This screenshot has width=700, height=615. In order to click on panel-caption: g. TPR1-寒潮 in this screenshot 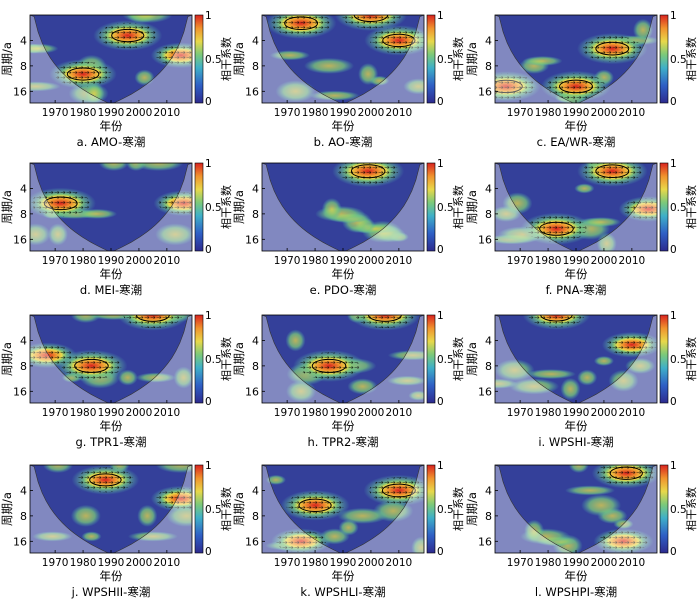, I will do `click(110, 442)`.